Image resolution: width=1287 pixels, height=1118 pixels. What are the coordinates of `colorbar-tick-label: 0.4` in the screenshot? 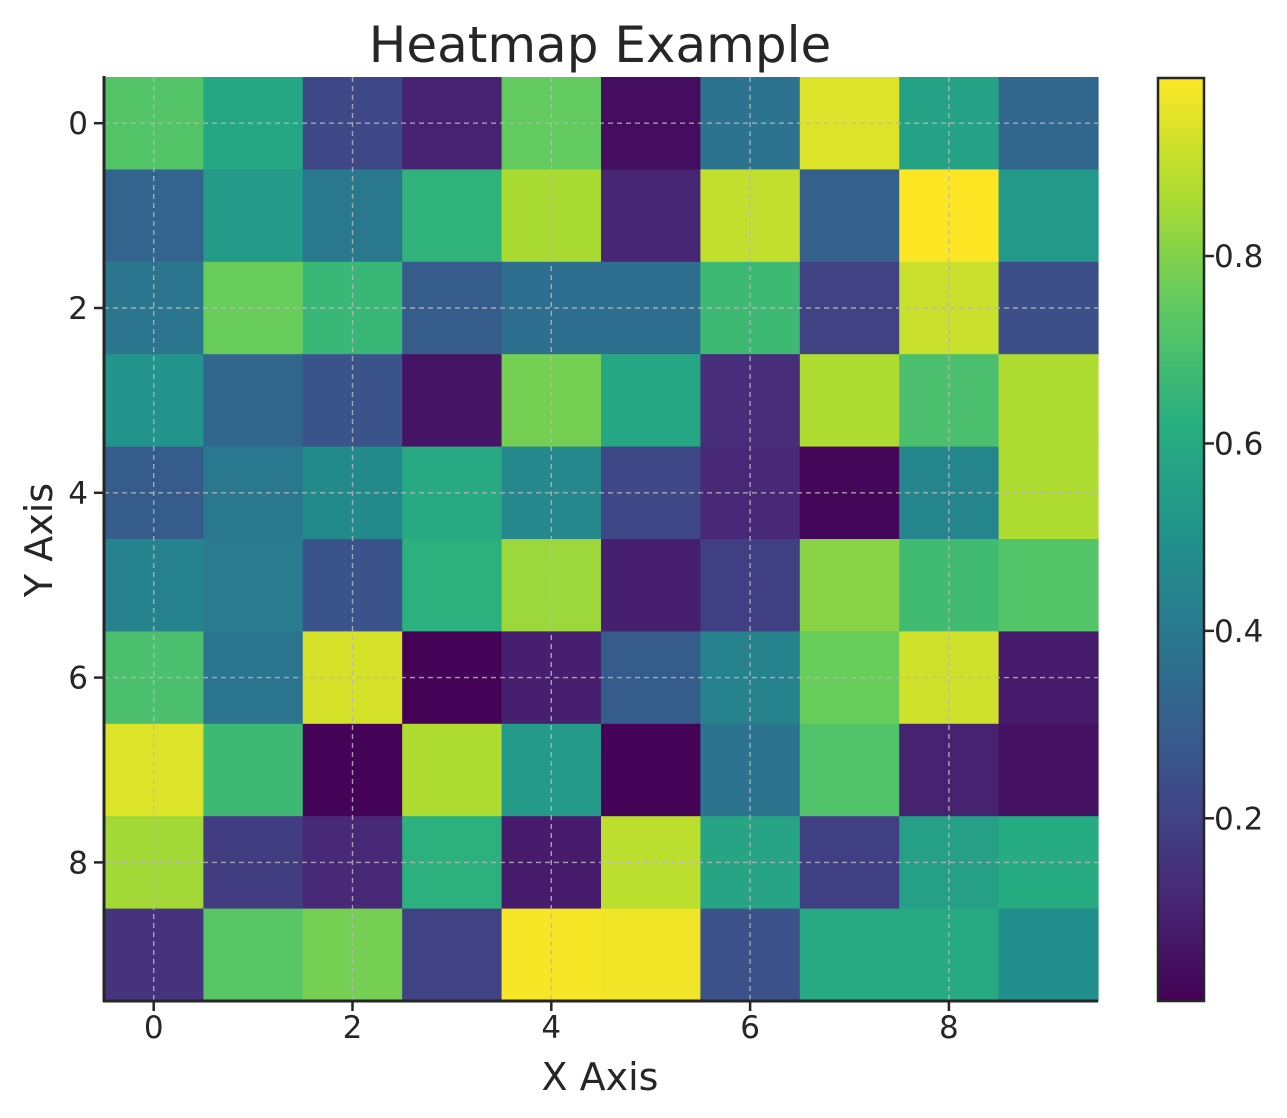 It's located at (1238, 632).